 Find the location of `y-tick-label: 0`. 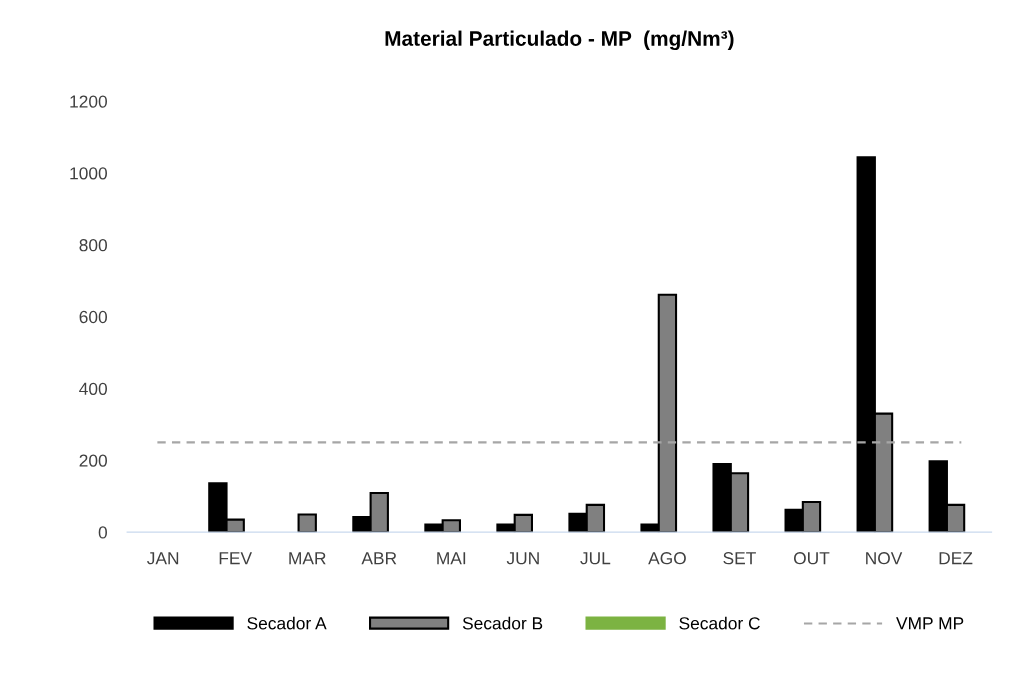

y-tick-label: 0 is located at coordinates (102, 532).